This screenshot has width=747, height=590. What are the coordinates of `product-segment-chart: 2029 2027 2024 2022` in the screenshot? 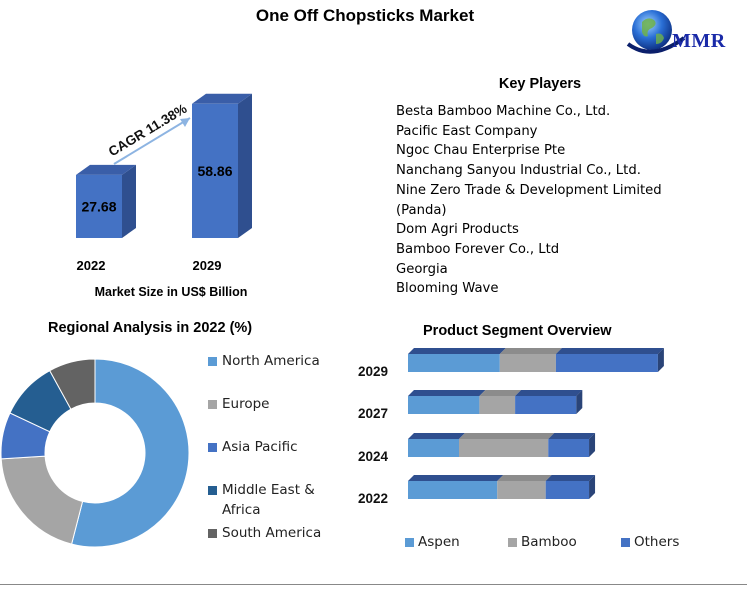 It's located at (511, 427).